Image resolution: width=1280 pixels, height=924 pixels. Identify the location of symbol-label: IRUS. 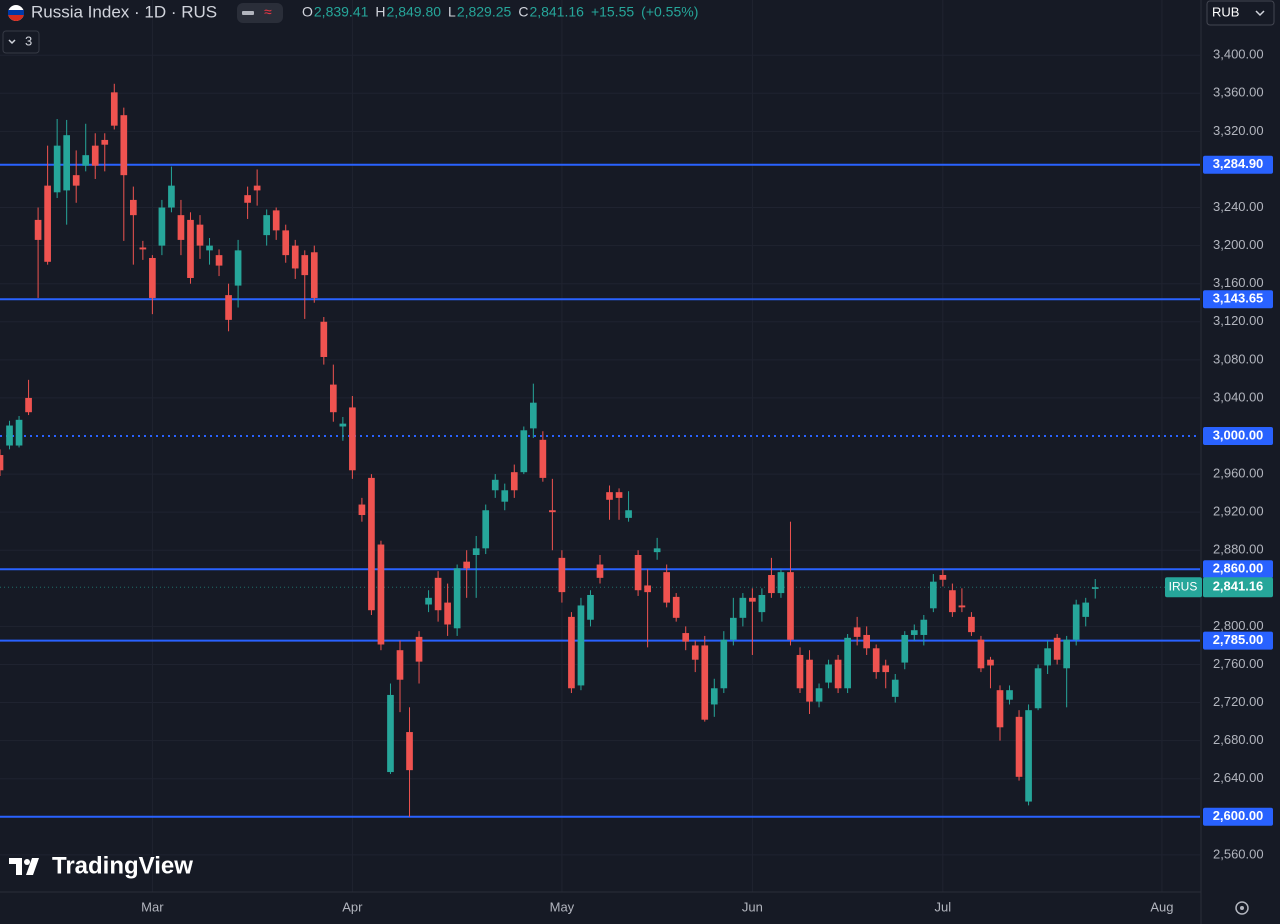
(1183, 586).